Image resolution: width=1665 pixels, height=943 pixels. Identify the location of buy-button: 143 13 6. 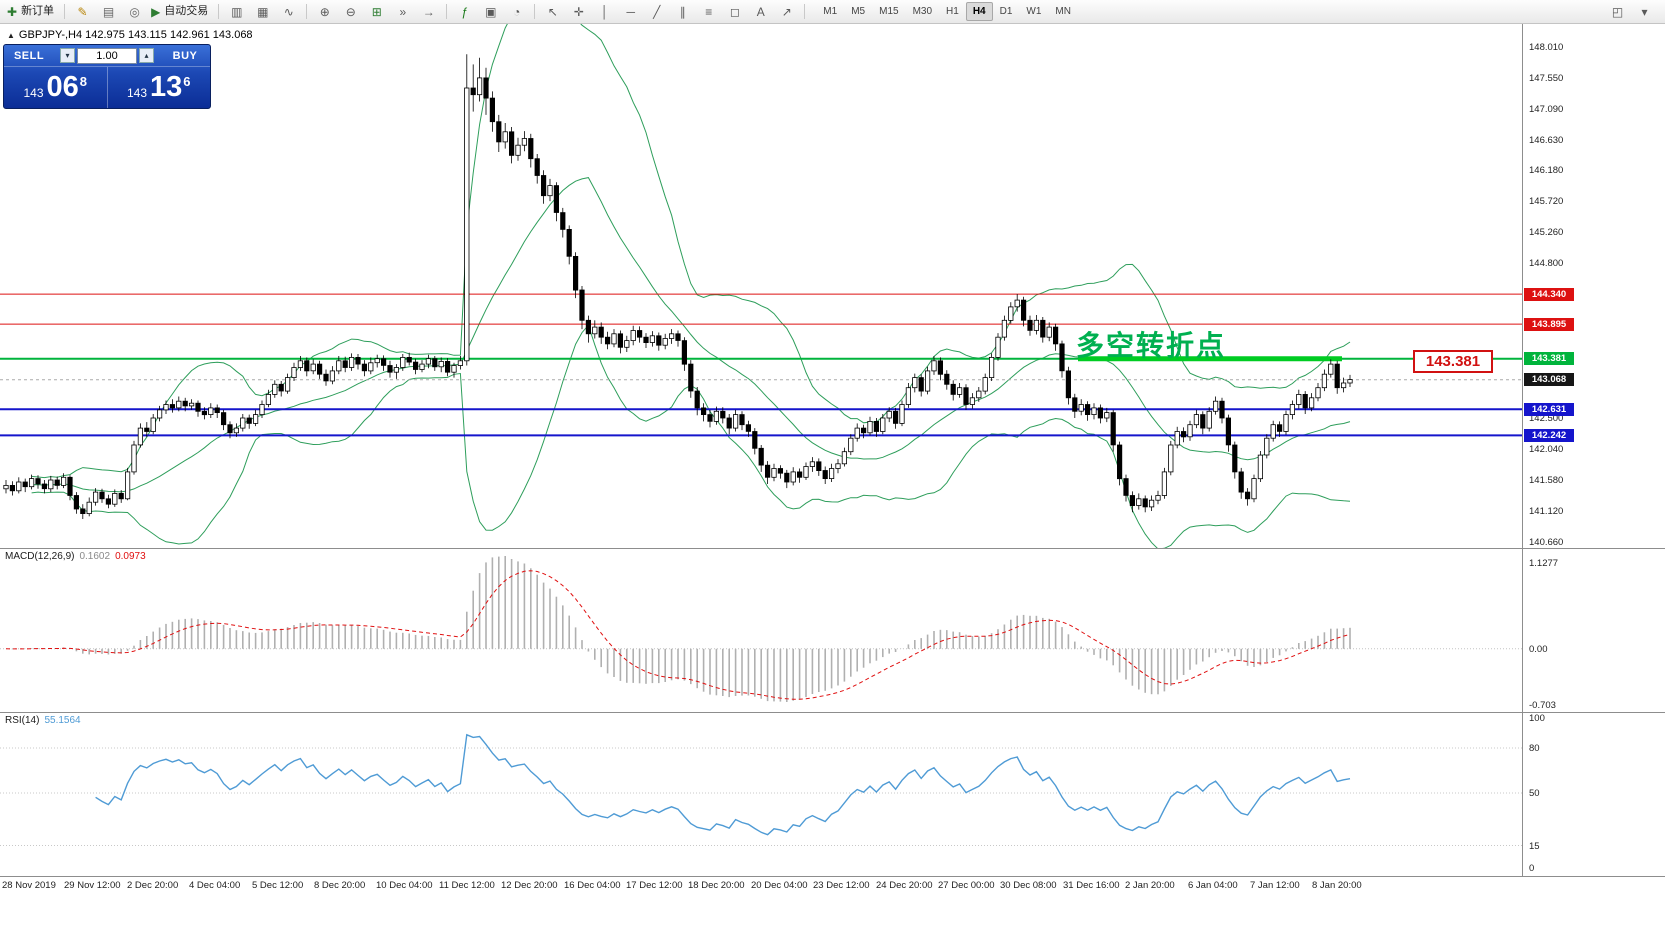
(159, 87).